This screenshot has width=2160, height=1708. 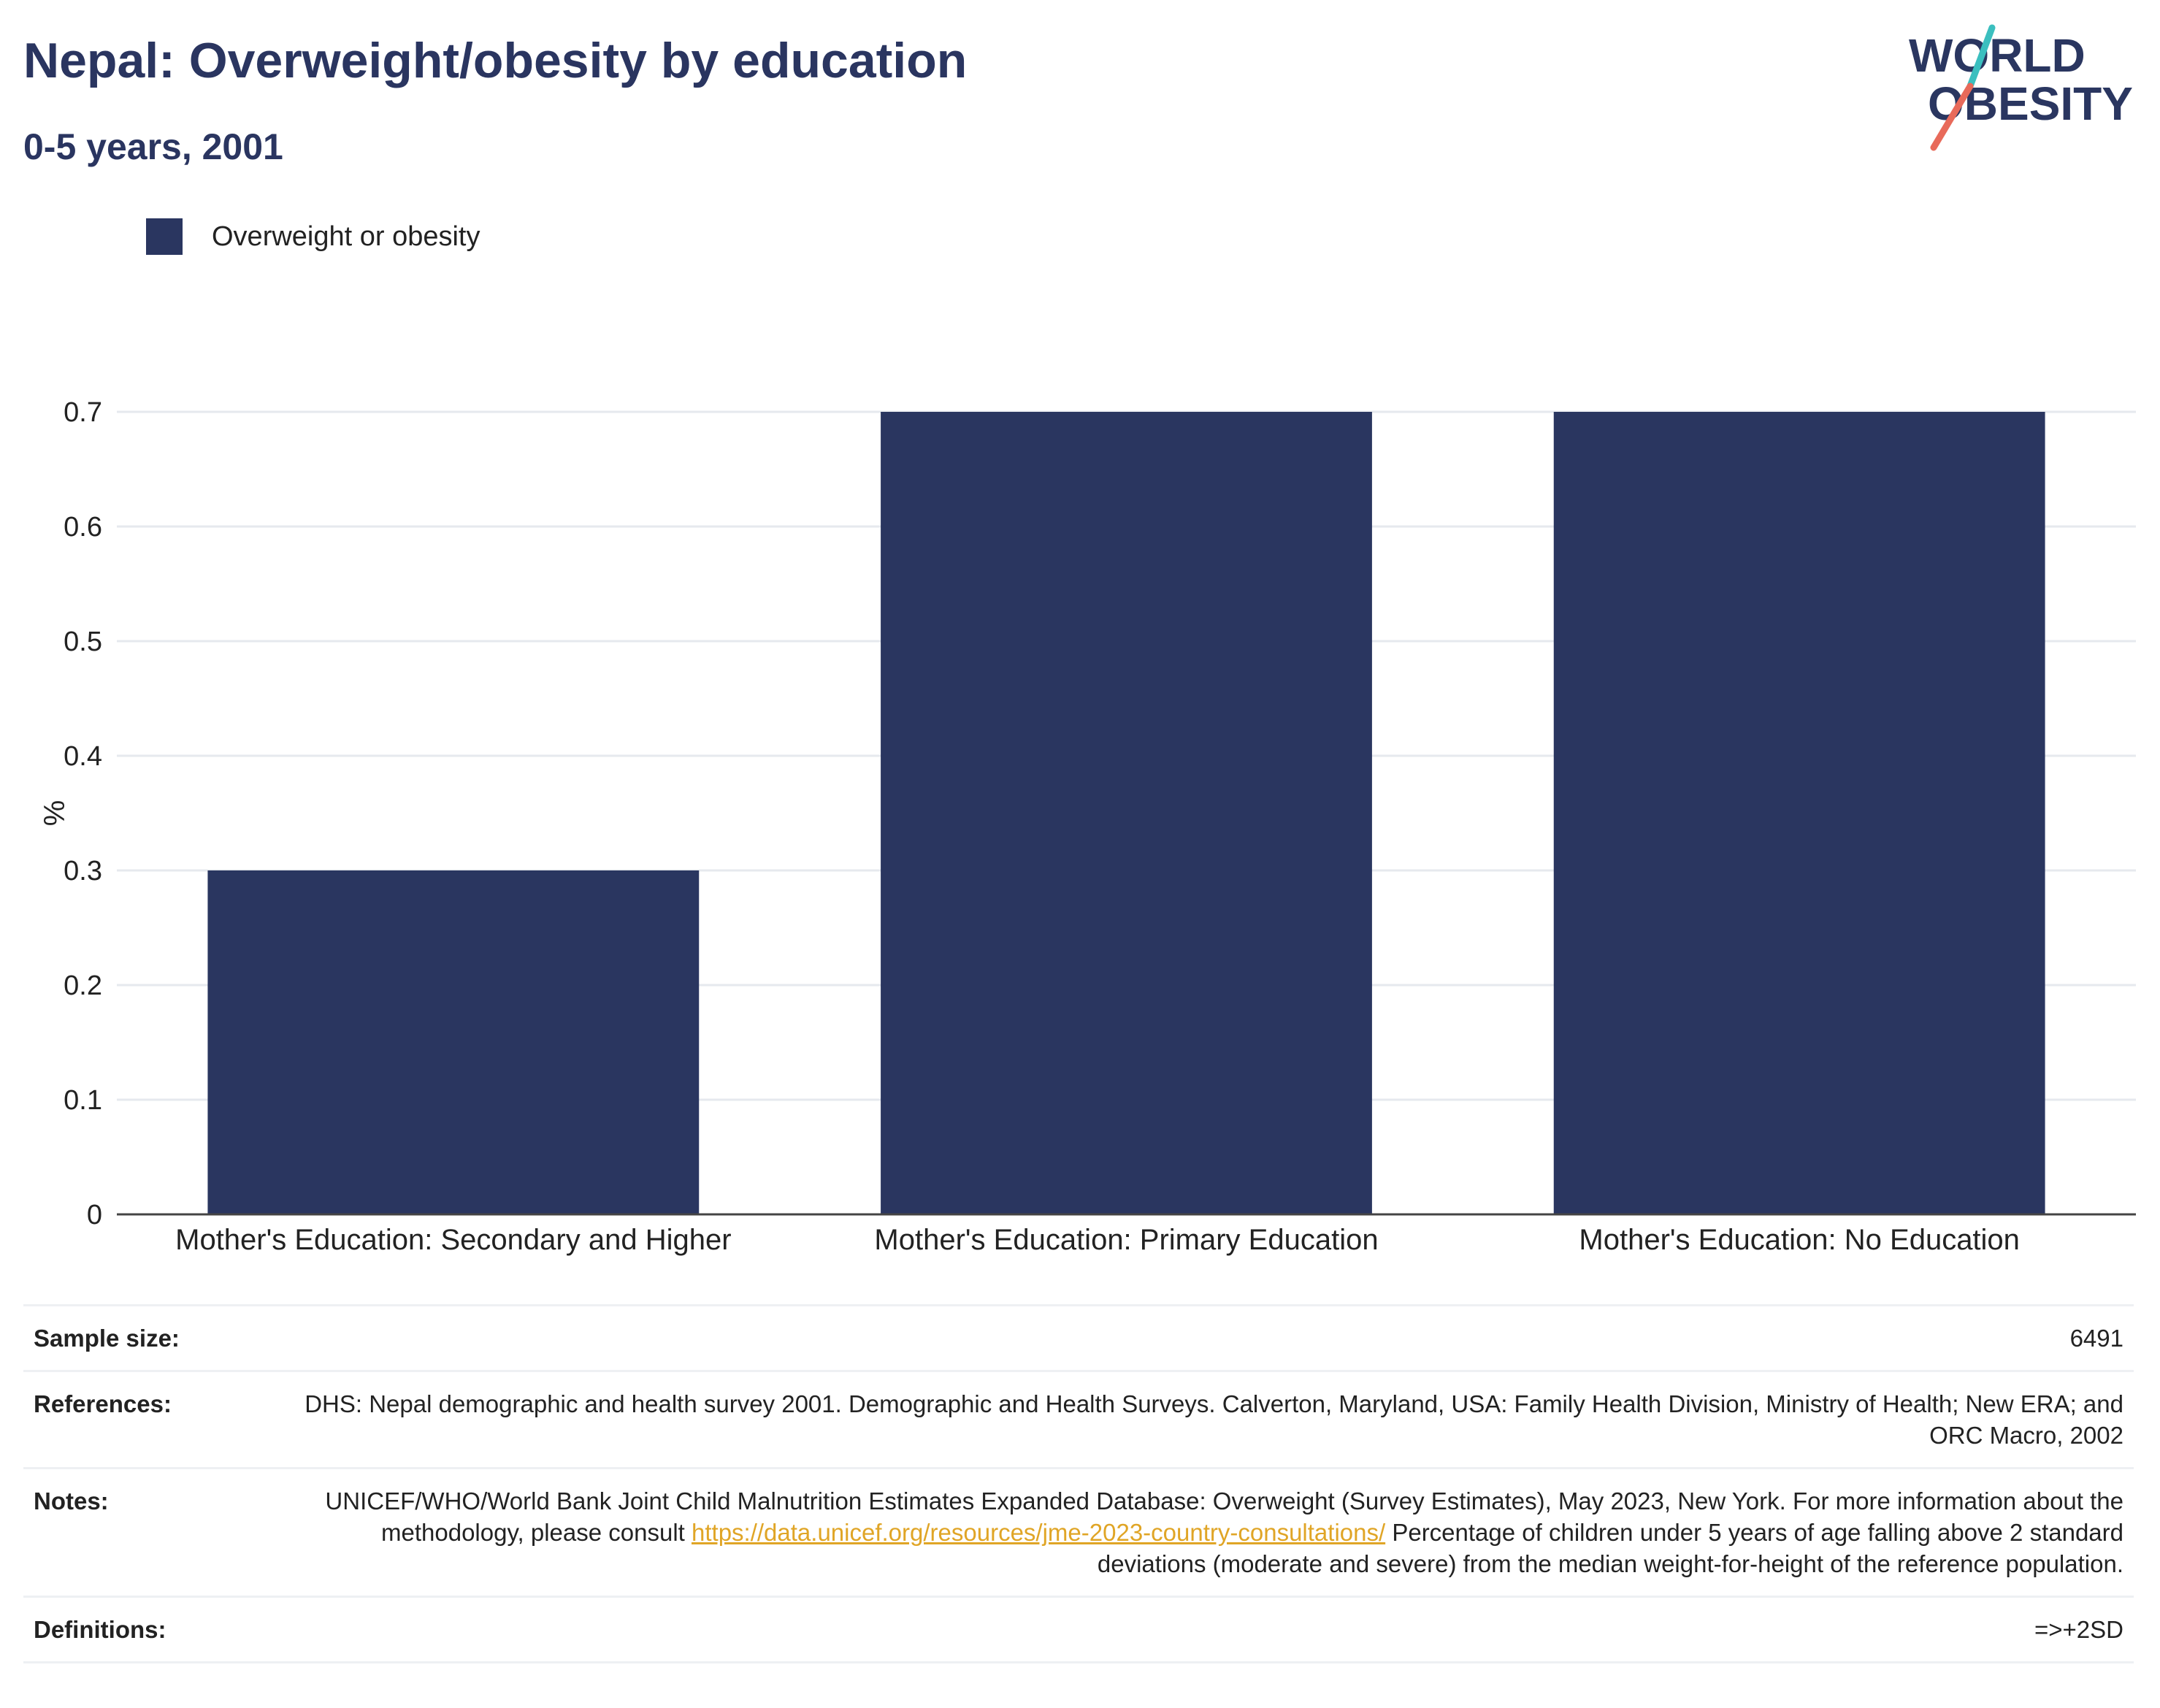 I want to click on y-tick-label: 0.7, so click(x=83, y=412).